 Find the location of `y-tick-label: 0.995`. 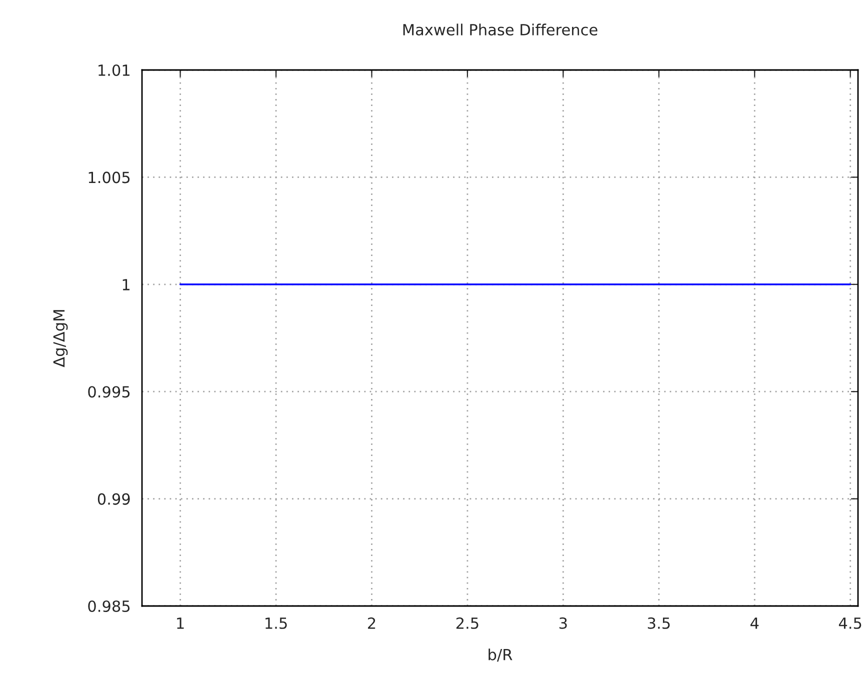

y-tick-label: 0.995 is located at coordinates (109, 392).